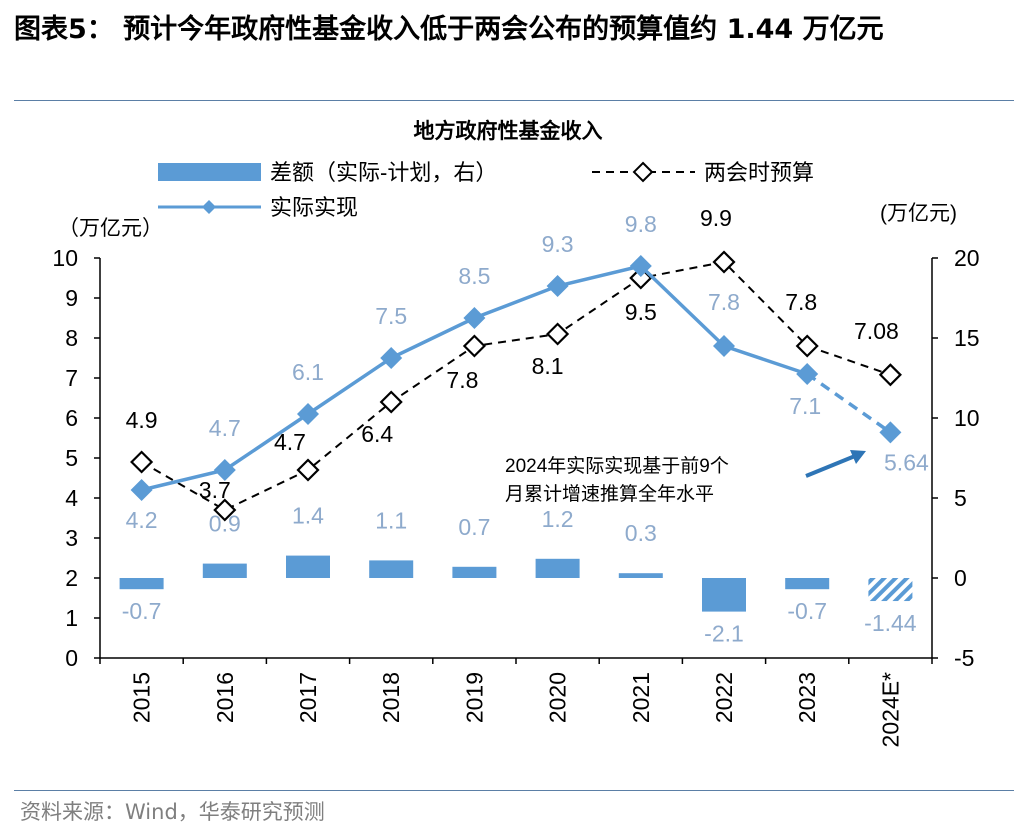 The image size is (1036, 840). What do you see at coordinates (609, 494) in the screenshot?
I see `annotation-line-2: 月累计增速推算全年水平` at bounding box center [609, 494].